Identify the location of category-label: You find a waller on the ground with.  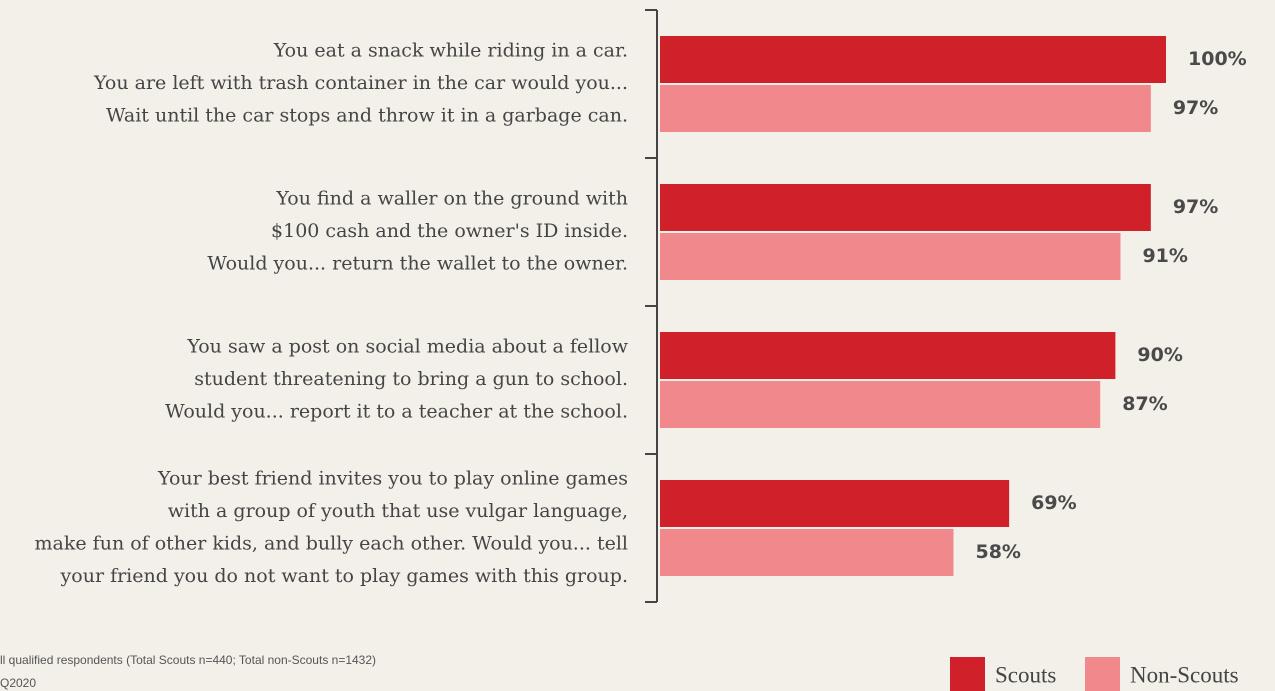
(451, 199).